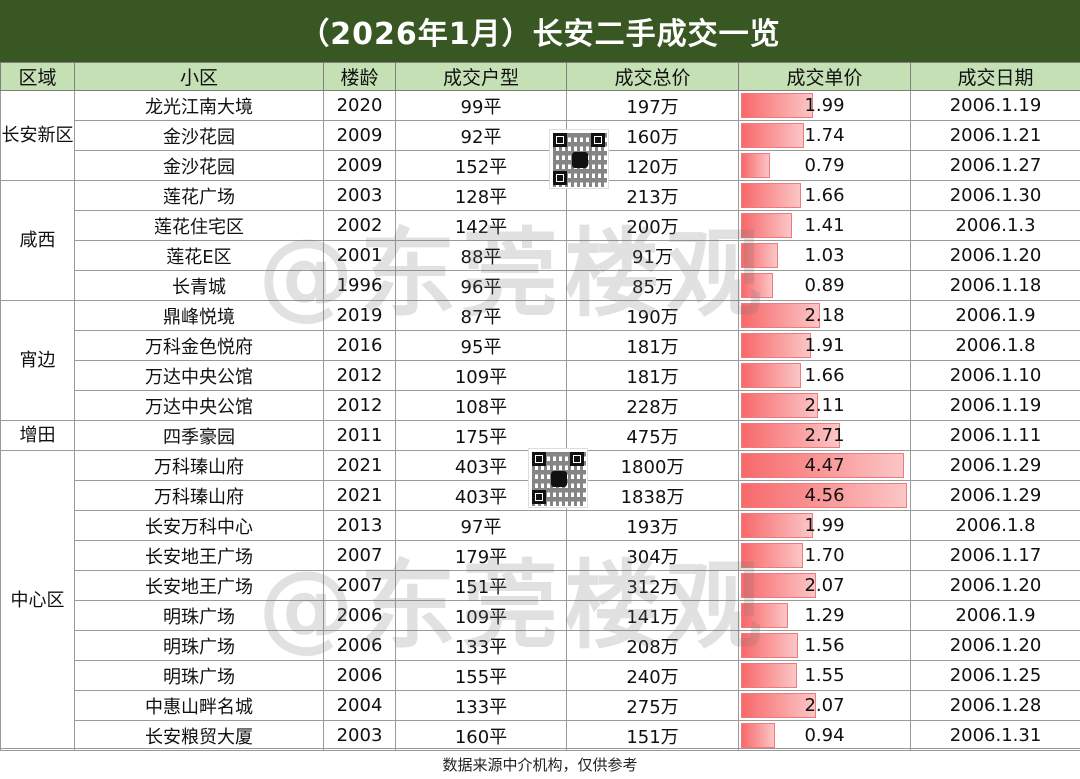  I want to click on area-cell: 咸西, so click(38, 241).